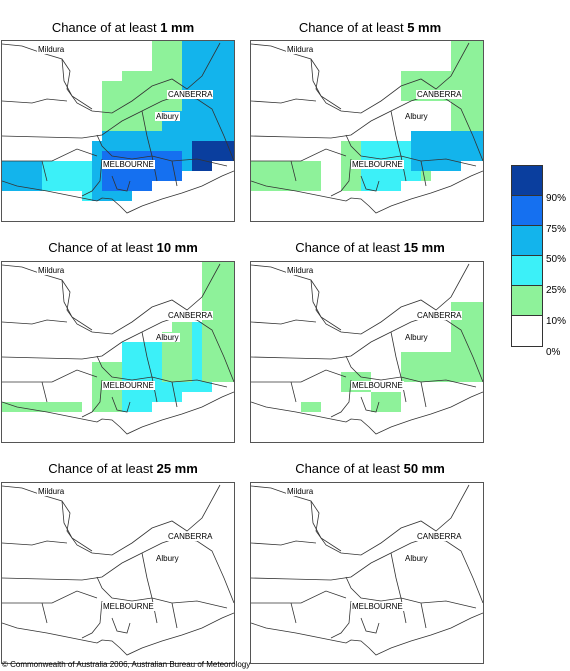 The image size is (570, 671). I want to click on legend-label-10: 10%, so click(556, 321).